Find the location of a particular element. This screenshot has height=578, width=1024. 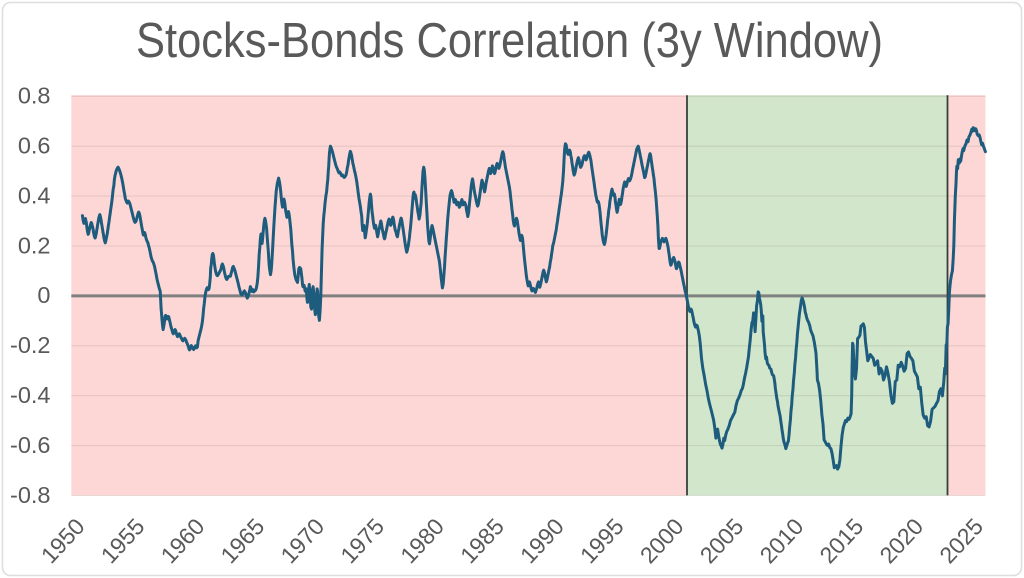

svg-text: -0.6 is located at coordinates (30, 445).